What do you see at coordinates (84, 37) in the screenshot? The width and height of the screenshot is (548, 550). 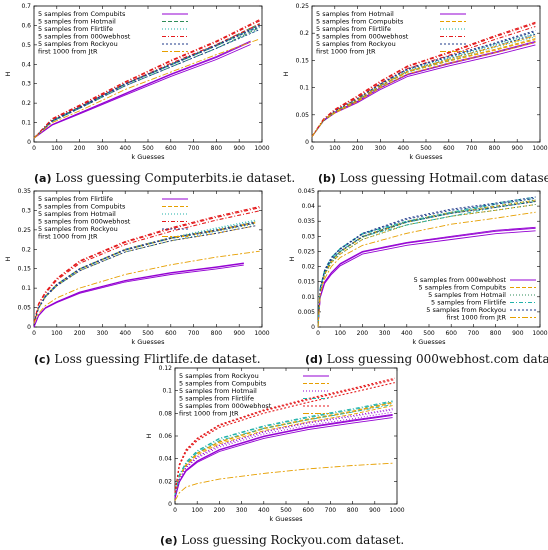 I see `legend-label-a-3: 5 samples from 000webhost` at bounding box center [84, 37].